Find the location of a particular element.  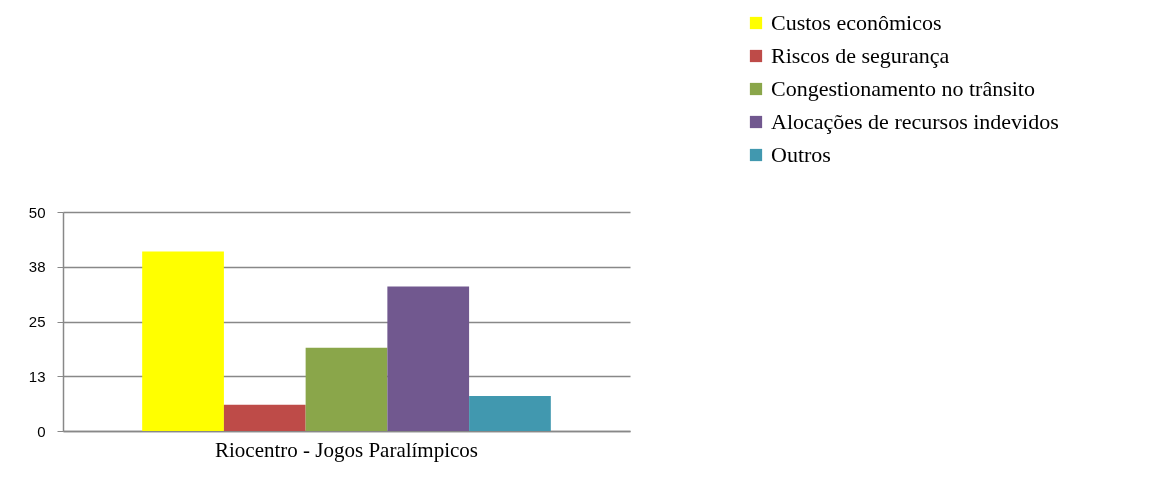

y-tick-label: 38 is located at coordinates (37, 267).